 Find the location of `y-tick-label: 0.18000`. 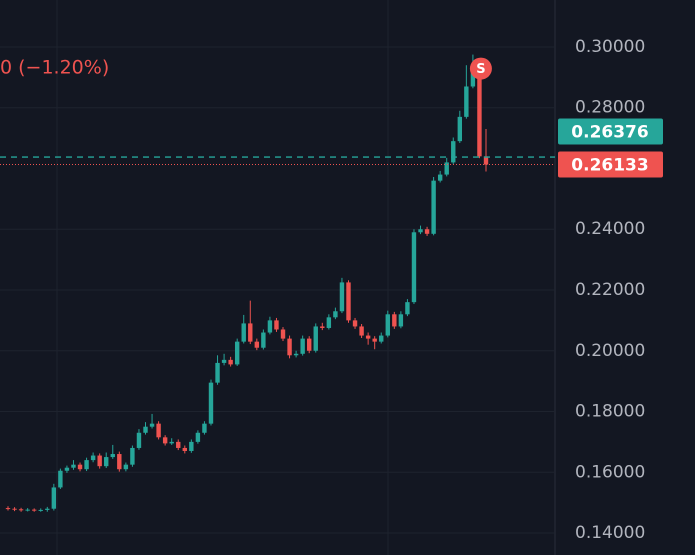

y-tick-label: 0.18000 is located at coordinates (610, 412).